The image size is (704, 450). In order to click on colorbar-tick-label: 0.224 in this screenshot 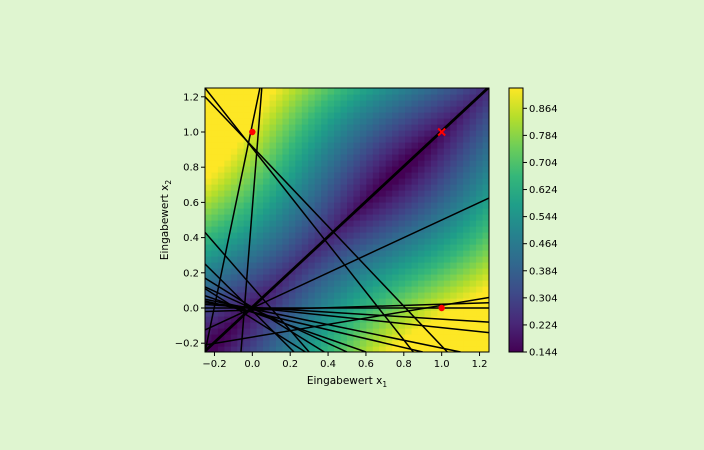, I will do `click(543, 325)`.